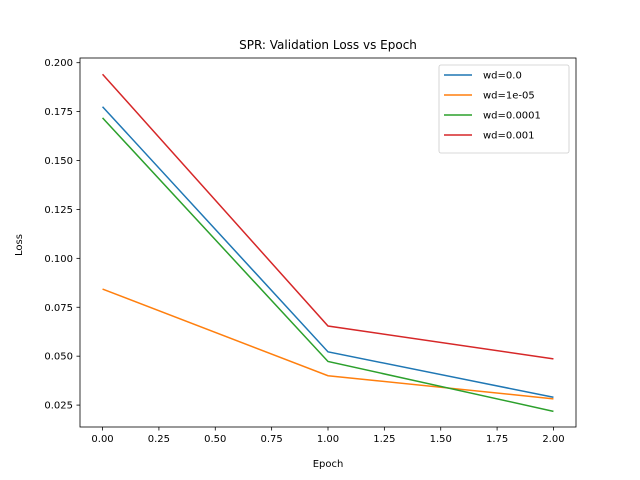 The image size is (640, 480). What do you see at coordinates (58, 357) in the screenshot?
I see `y-tick-label-1: 0.050` at bounding box center [58, 357].